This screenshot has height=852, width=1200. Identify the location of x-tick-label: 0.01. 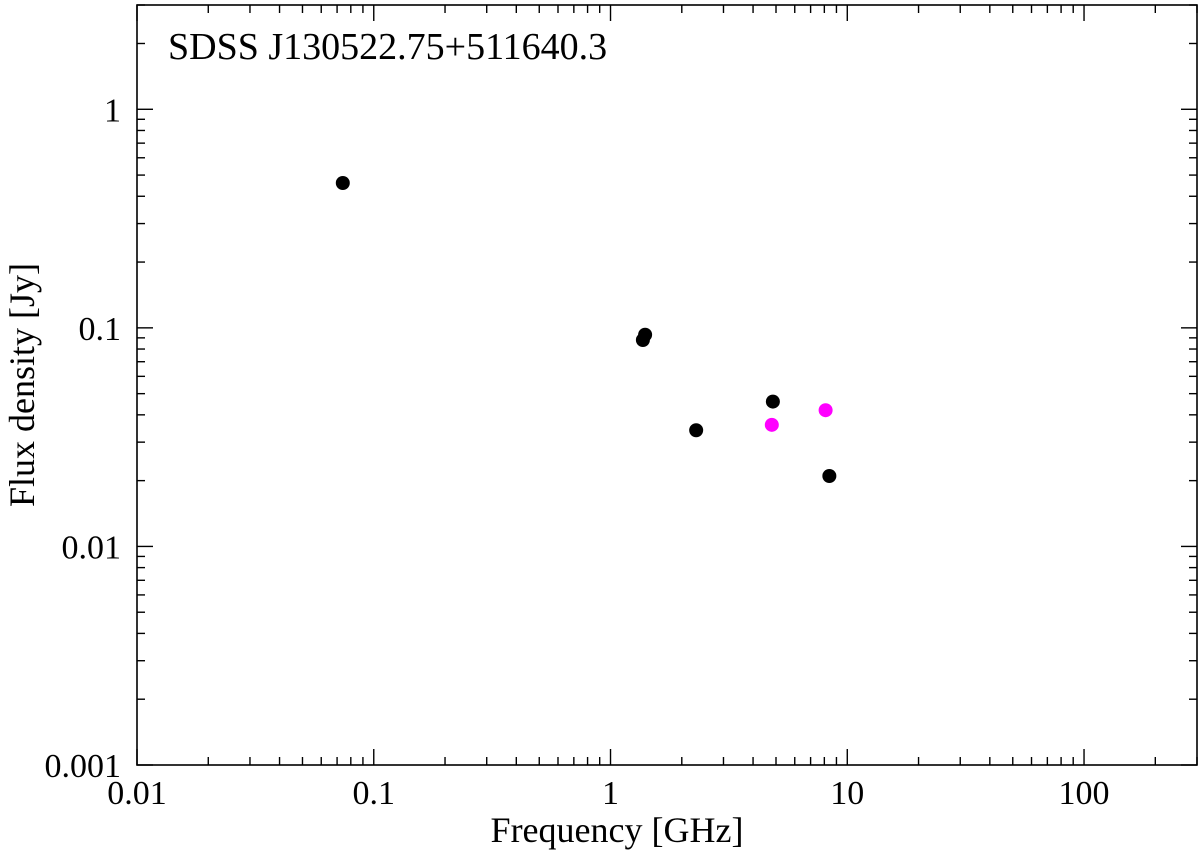
(137, 793).